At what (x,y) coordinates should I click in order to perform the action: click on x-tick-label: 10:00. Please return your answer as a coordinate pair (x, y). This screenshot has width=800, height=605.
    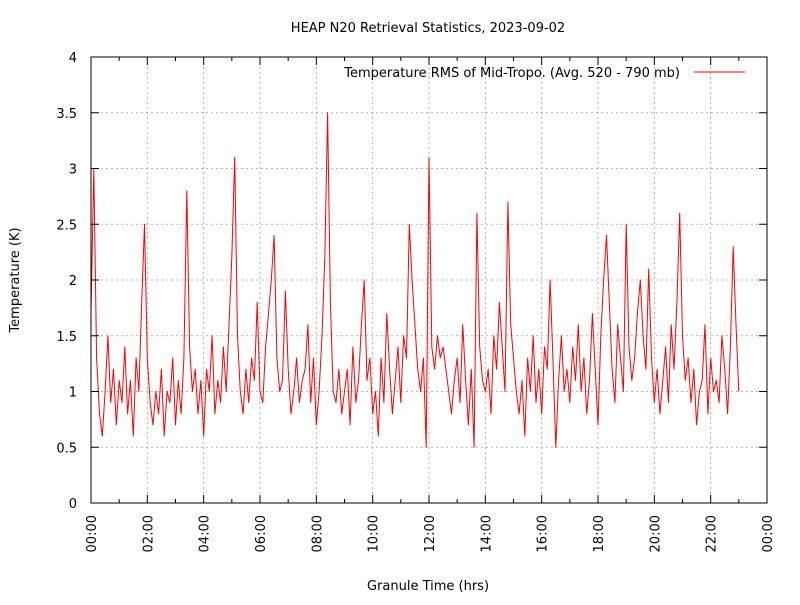
    Looking at the image, I should click on (374, 533).